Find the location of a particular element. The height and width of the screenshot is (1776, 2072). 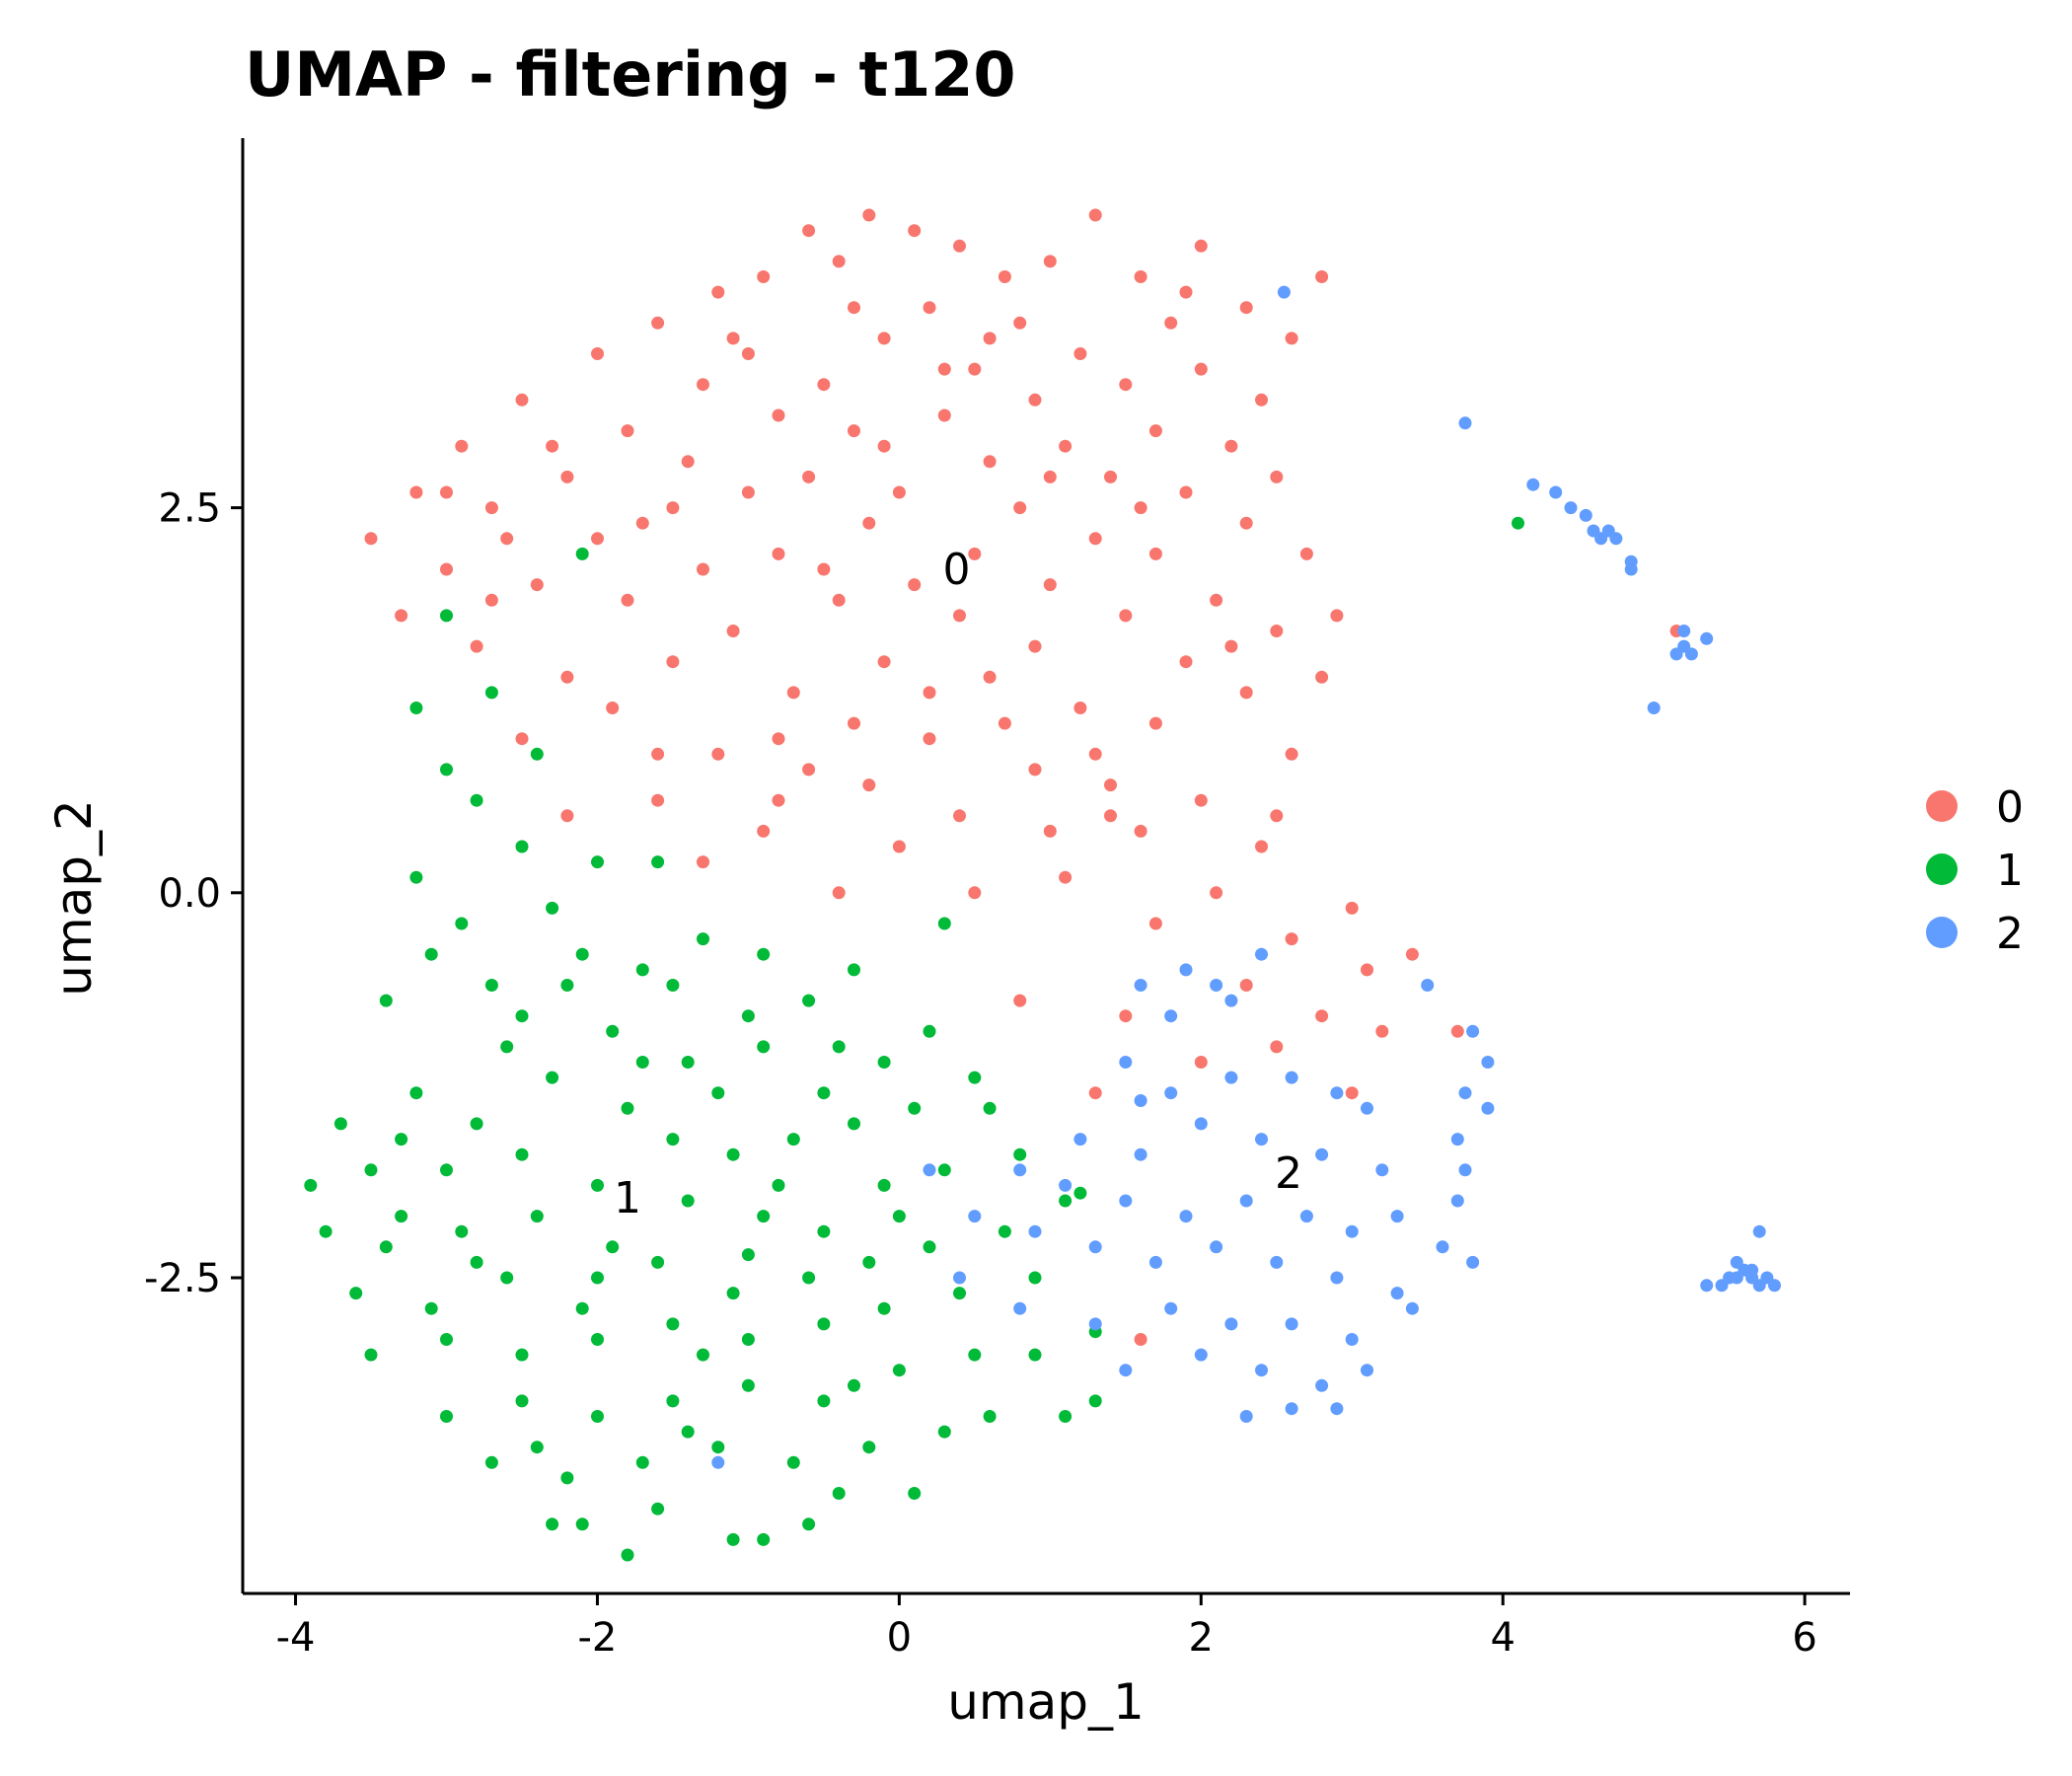

x-tick-label: -4 is located at coordinates (296, 1638).